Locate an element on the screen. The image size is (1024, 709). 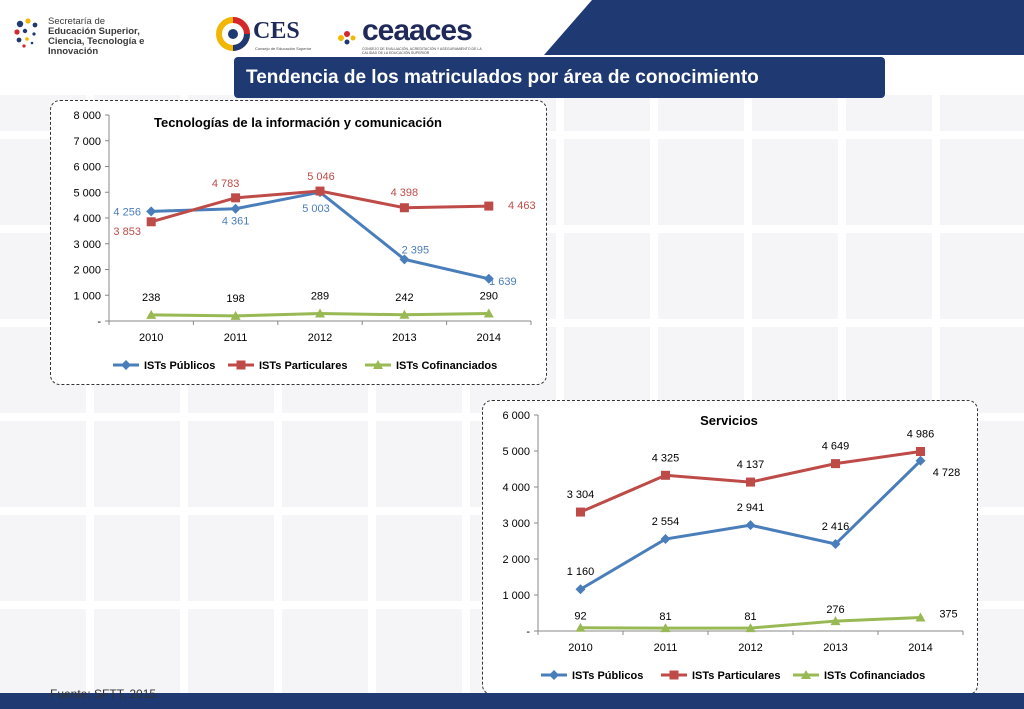
x-tick-label: 2013 is located at coordinates (404, 338).